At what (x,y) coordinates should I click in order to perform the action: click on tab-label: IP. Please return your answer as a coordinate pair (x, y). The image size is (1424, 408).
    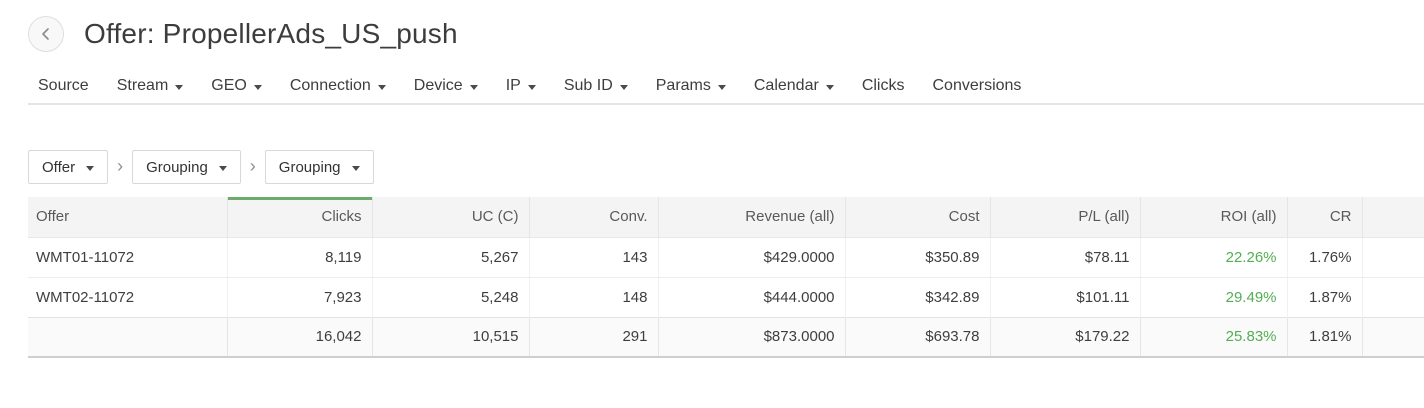
    Looking at the image, I should click on (513, 85).